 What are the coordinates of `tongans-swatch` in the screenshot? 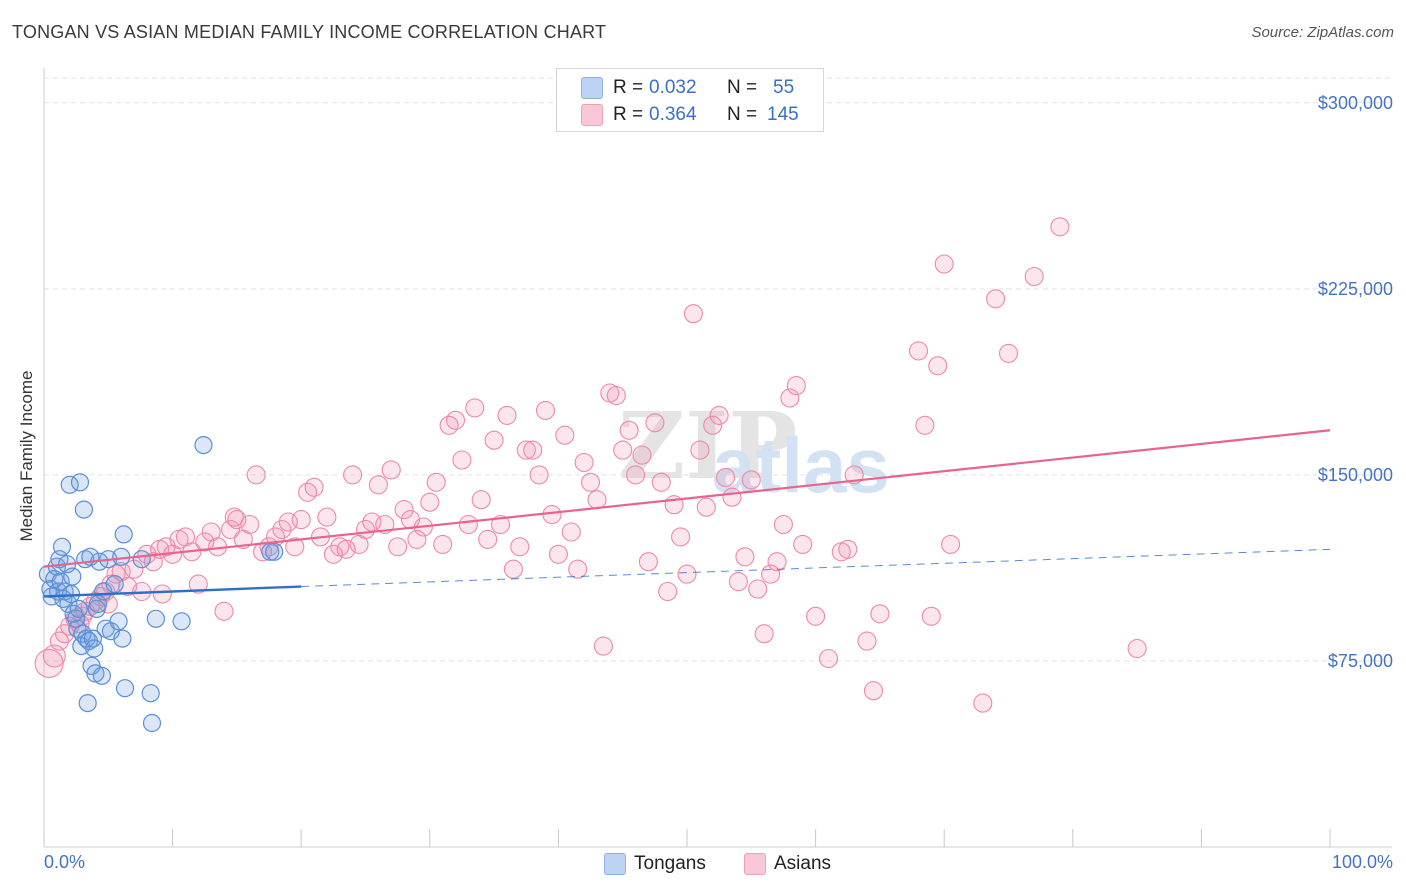 It's located at (592, 88).